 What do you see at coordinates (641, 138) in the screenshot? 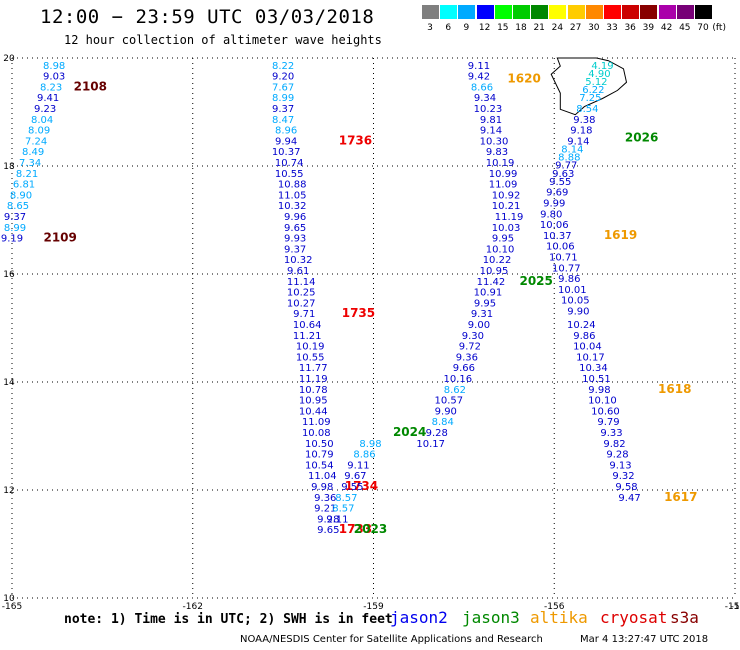
I see `pass-time-label: 2026` at bounding box center [641, 138].